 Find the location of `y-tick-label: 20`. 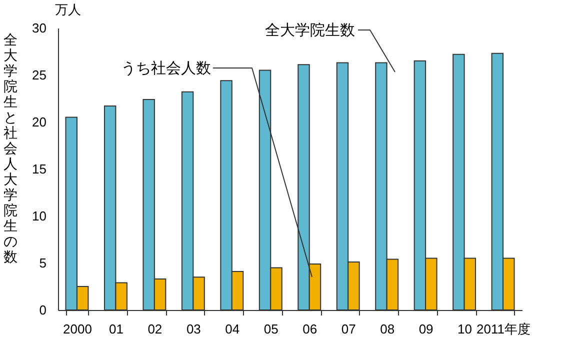

y-tick-label: 20 is located at coordinates (39, 122).